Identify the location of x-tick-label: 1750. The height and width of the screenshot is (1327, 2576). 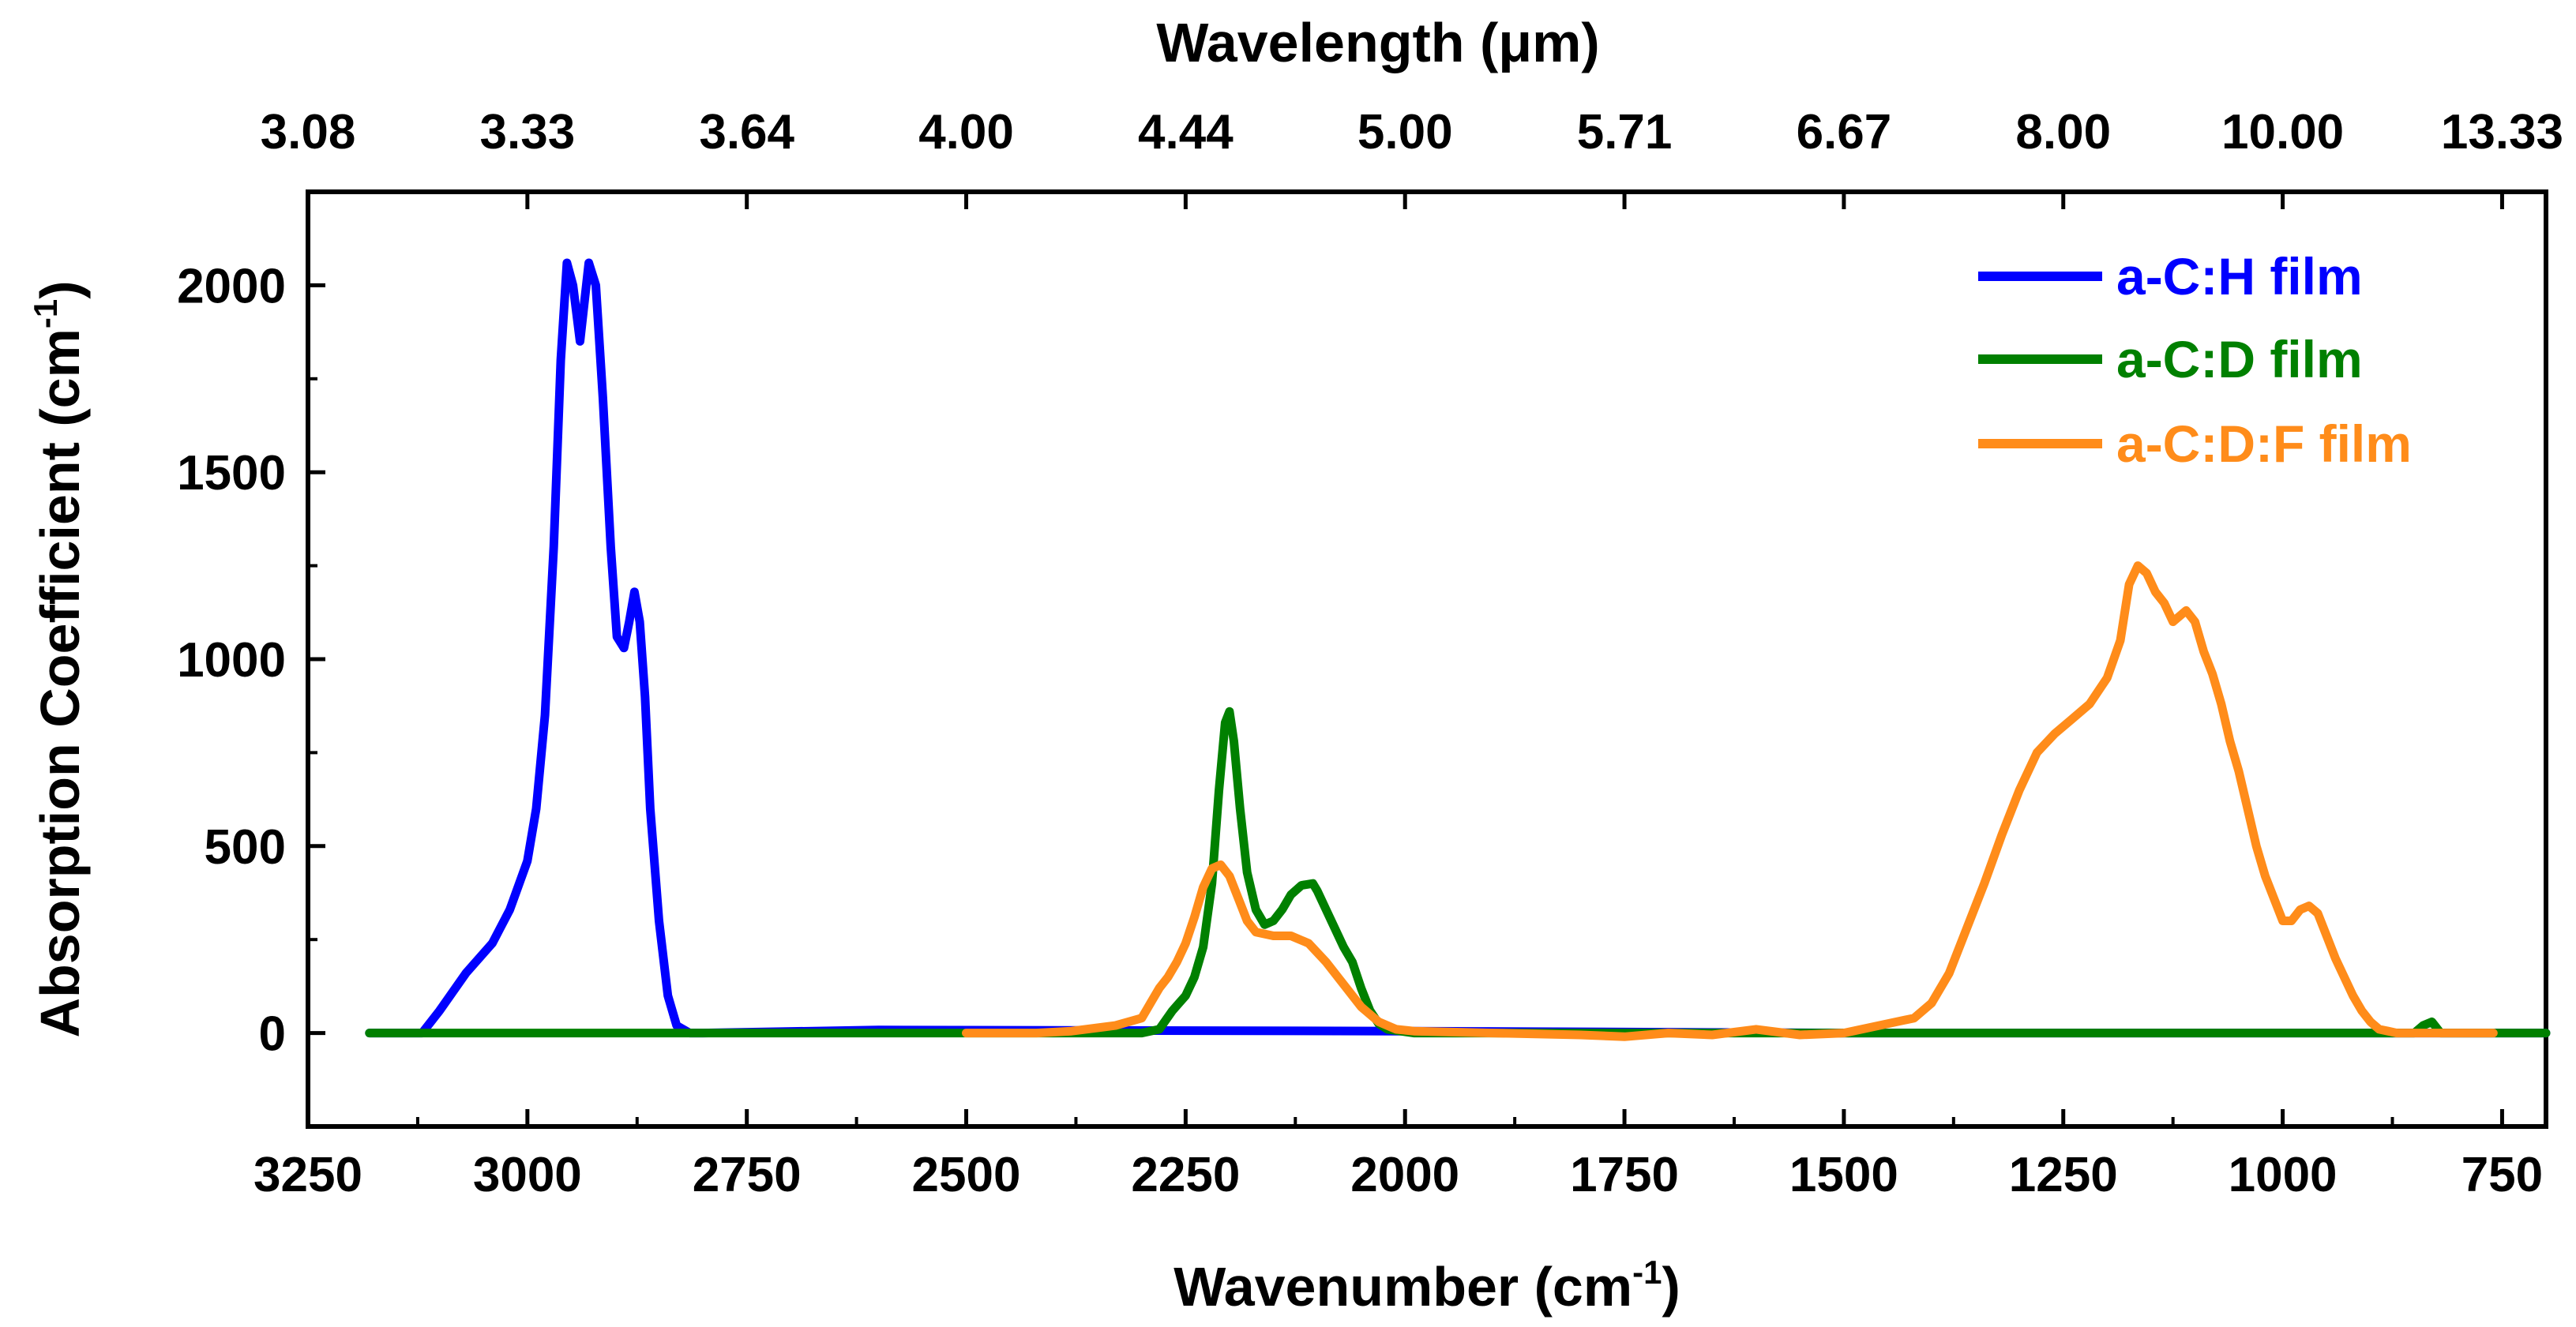
(1624, 1175).